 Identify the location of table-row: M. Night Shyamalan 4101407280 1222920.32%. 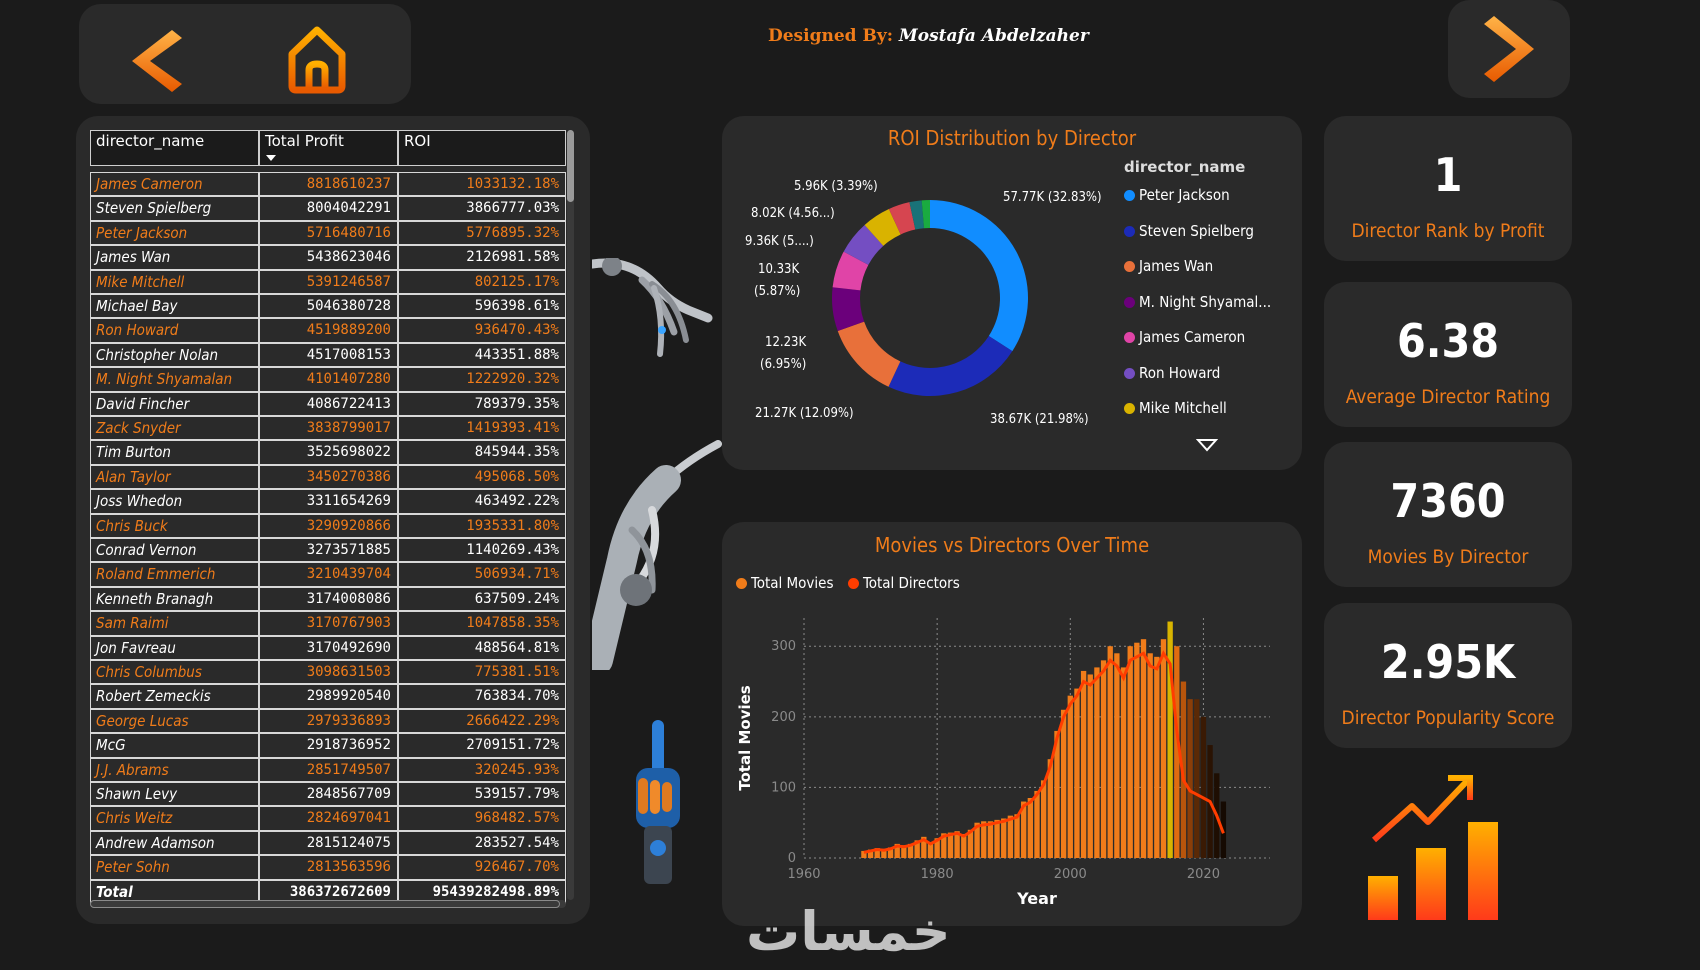
(327, 379).